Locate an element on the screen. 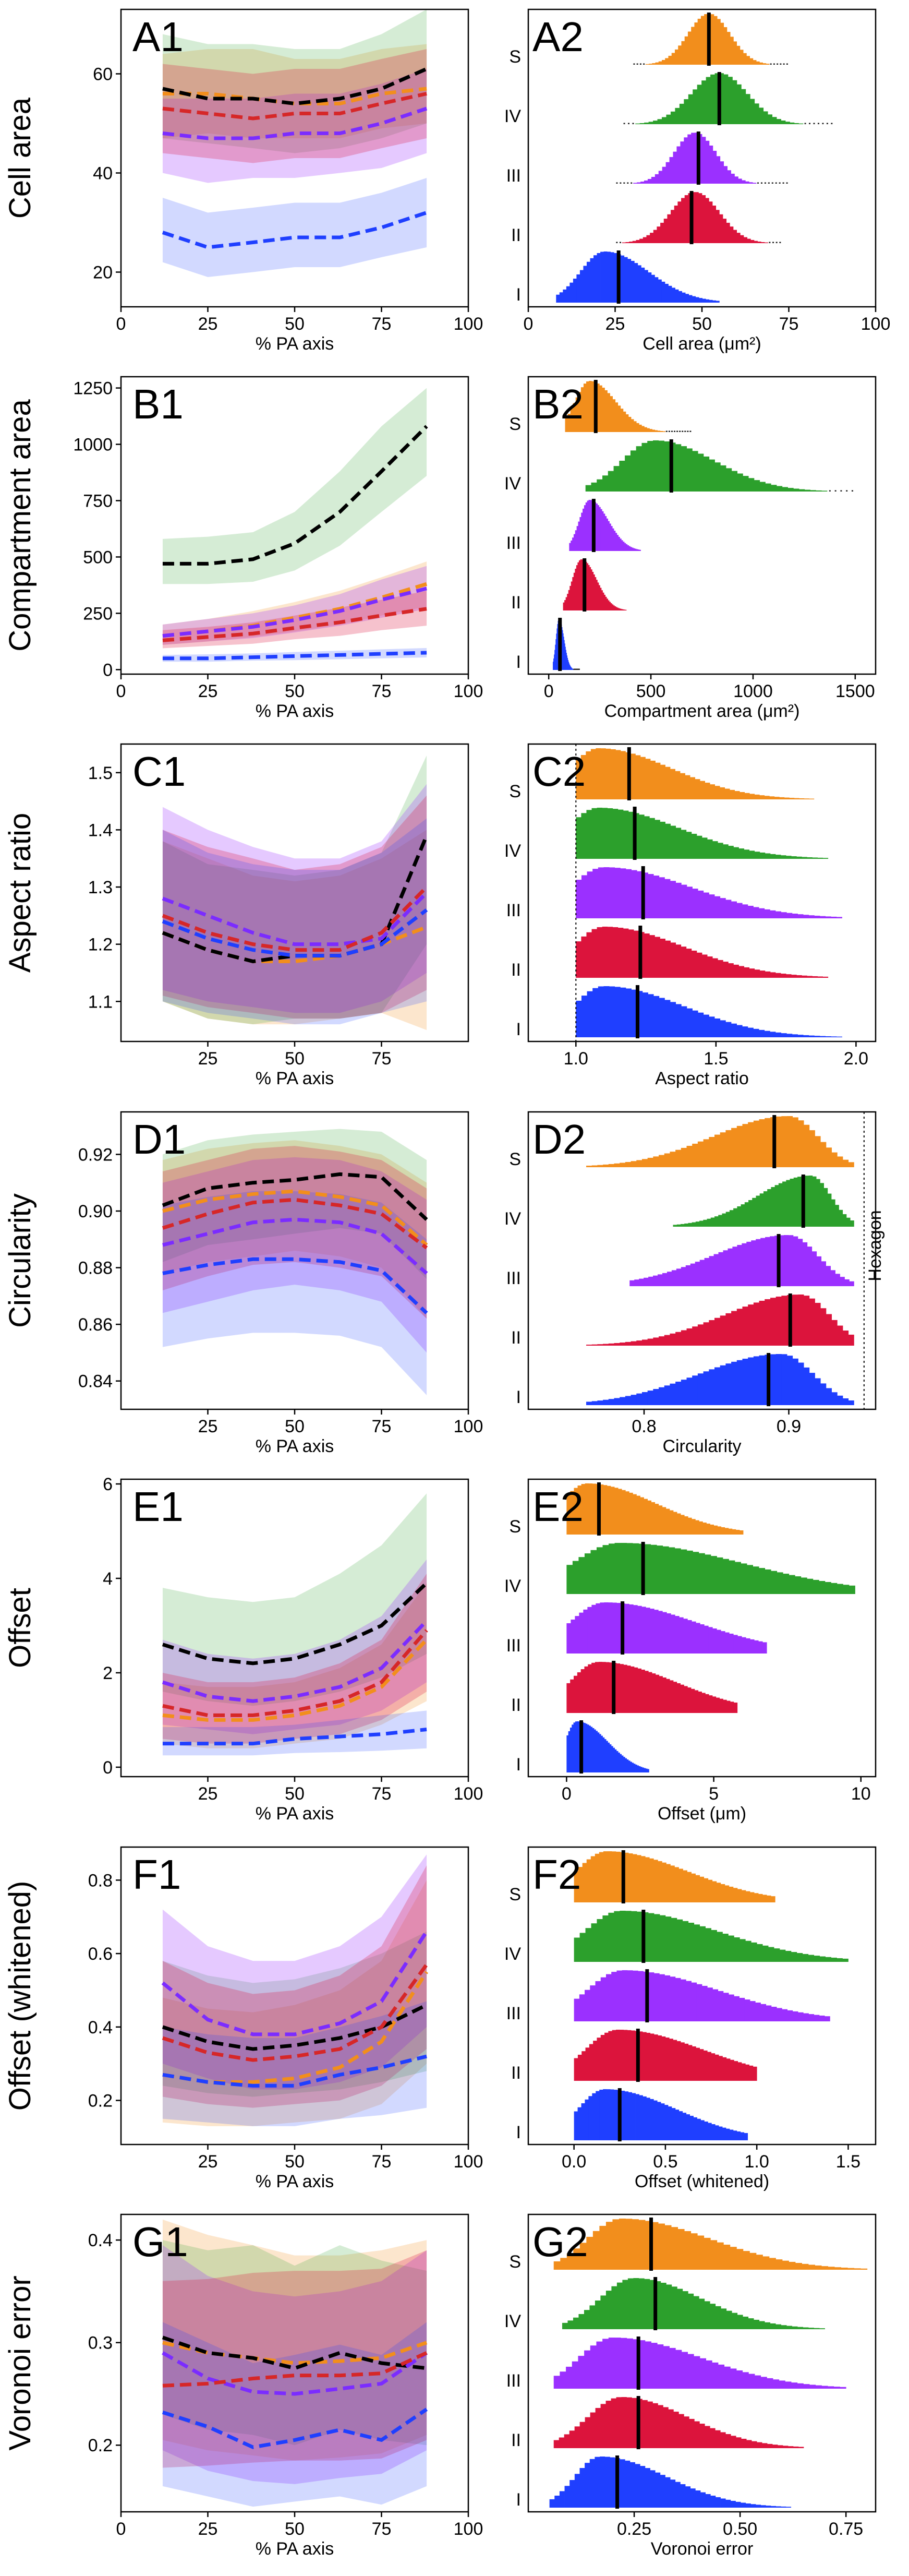  x-tick-label: 1.0 is located at coordinates (757, 2162).